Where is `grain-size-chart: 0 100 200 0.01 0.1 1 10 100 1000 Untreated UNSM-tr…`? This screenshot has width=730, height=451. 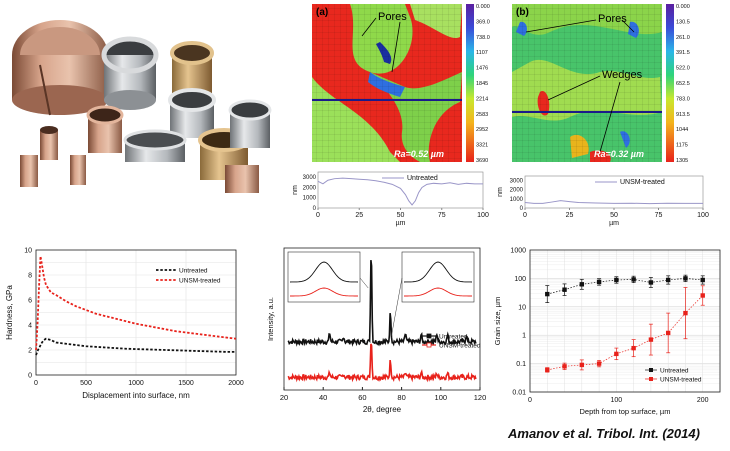 grain-size-chart: 0 100 200 0.01 0.1 1 10 100 1000 Untreated UNSM-tr… is located at coordinates (607, 332).